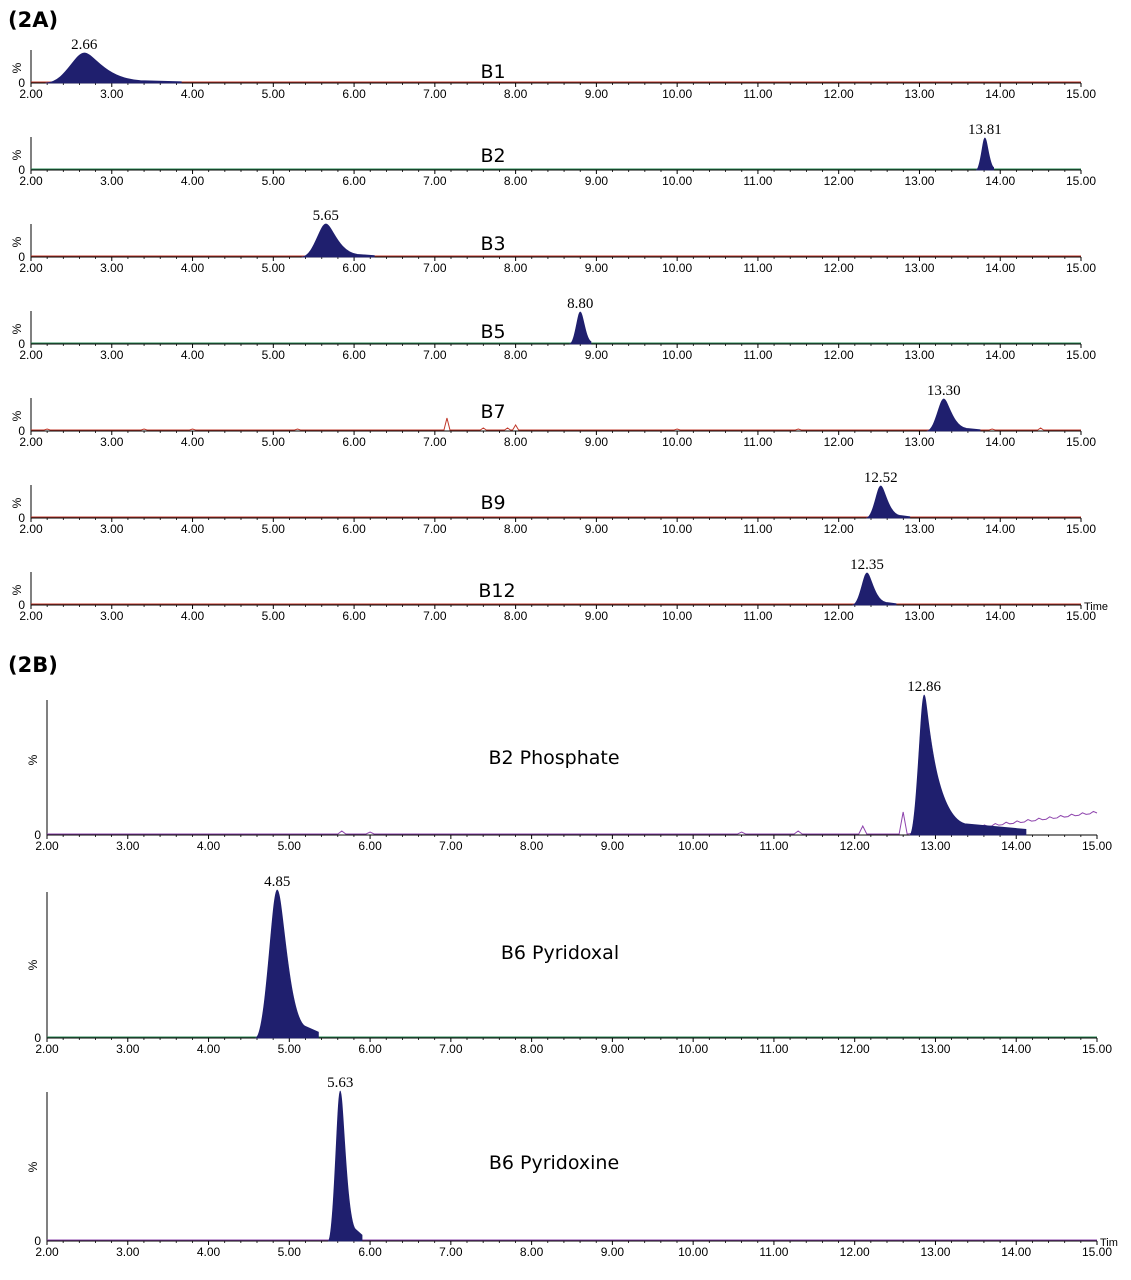 This screenshot has height=1280, width=1131. Describe the element at coordinates (340, 1083) in the screenshot. I see `peak-label: 5.63` at that location.